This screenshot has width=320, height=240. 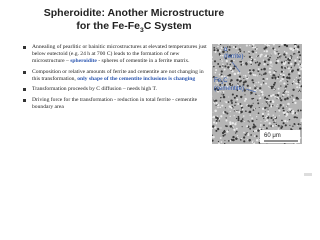 I want to click on micrograph-image, so click(x=257, y=93).